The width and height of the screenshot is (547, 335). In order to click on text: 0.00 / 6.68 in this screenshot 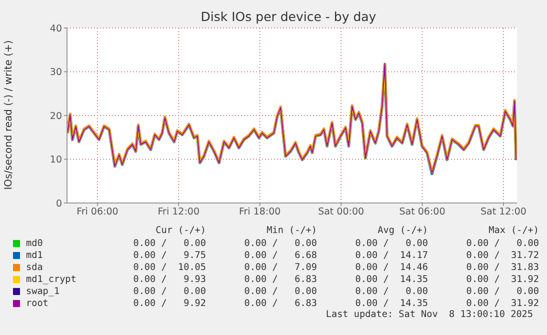, I will do `click(280, 255)`.